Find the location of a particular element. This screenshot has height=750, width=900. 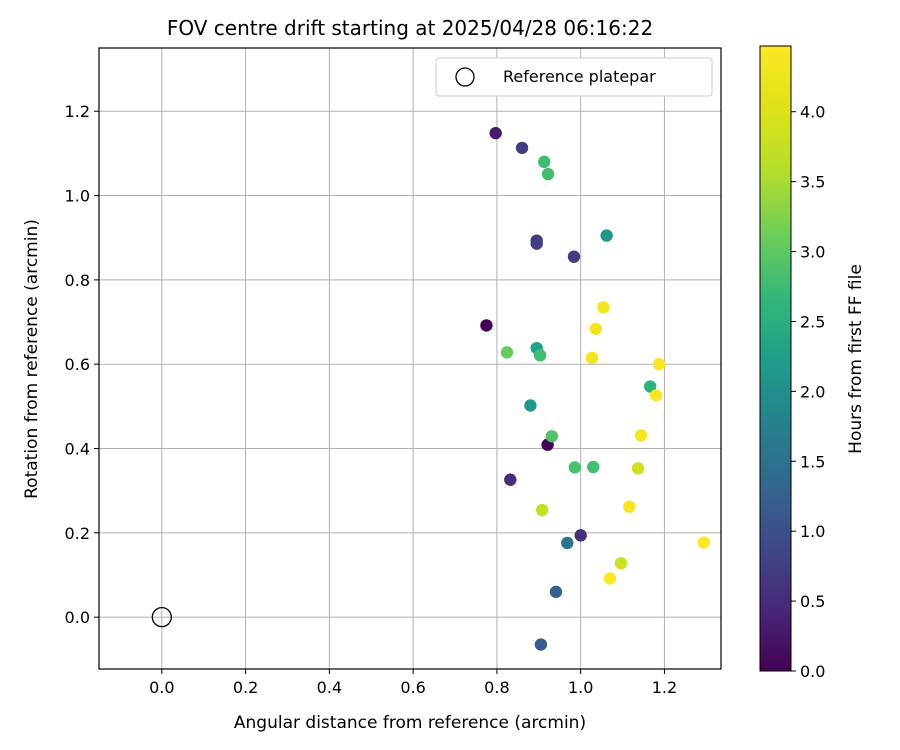

x-tick-label: 0.8 is located at coordinates (496, 687).